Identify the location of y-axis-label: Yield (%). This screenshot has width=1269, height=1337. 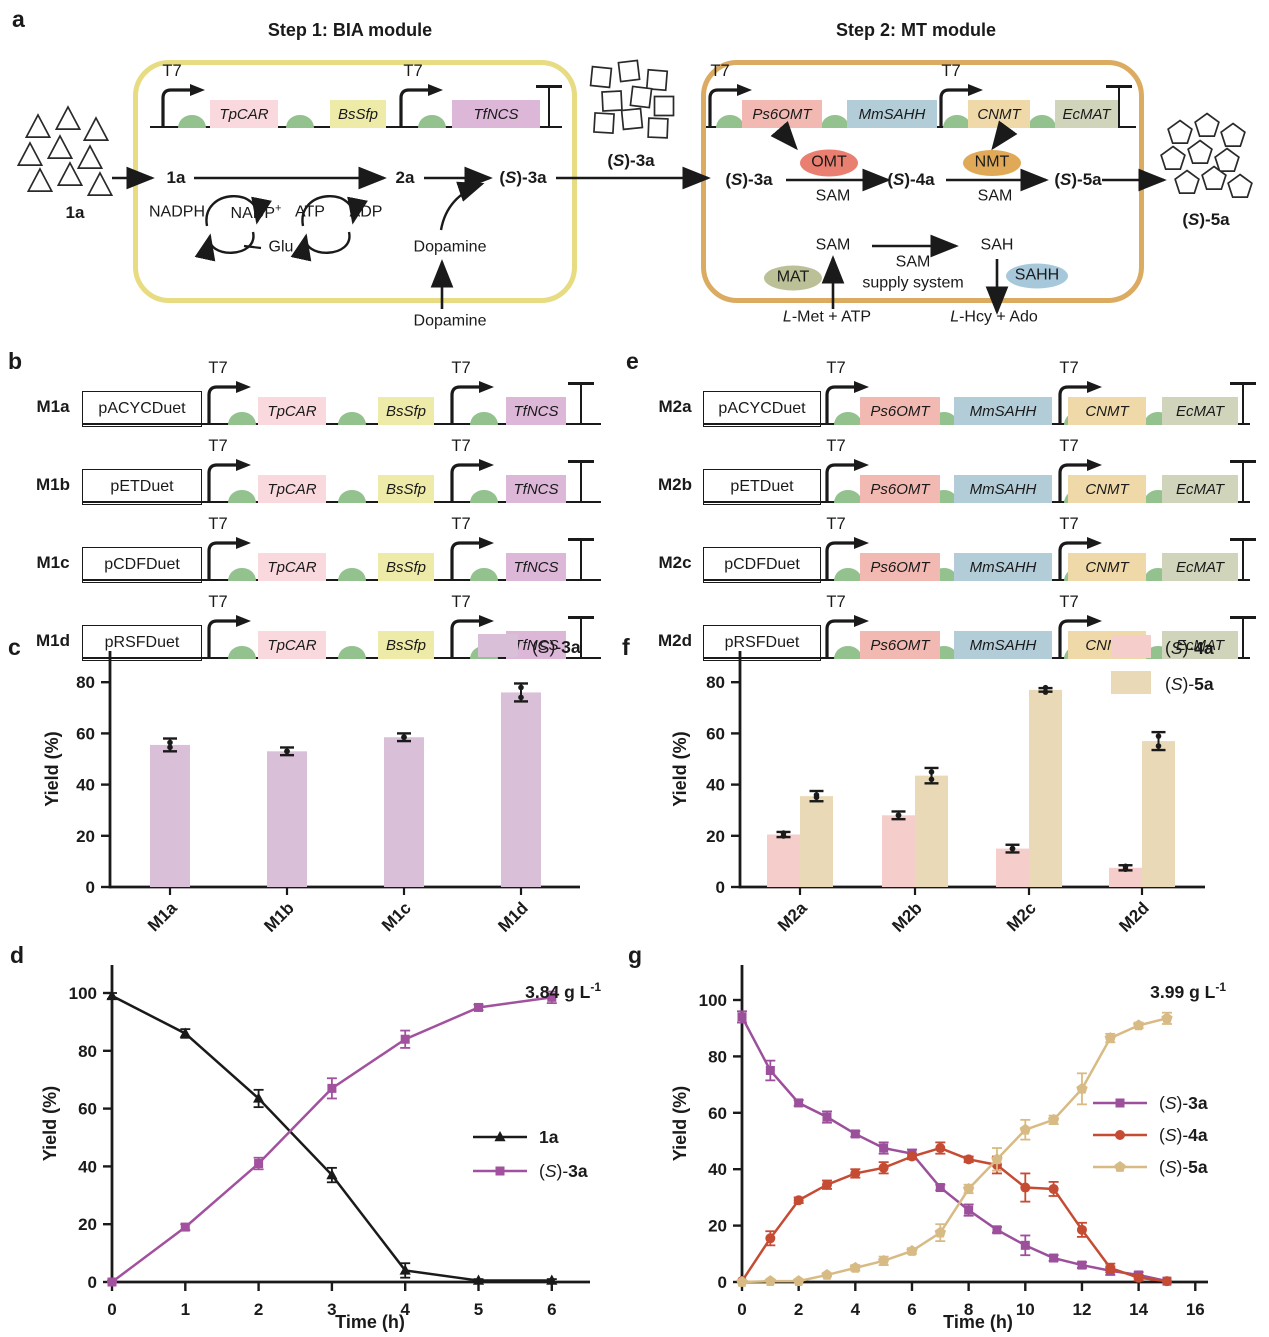
(50, 1123).